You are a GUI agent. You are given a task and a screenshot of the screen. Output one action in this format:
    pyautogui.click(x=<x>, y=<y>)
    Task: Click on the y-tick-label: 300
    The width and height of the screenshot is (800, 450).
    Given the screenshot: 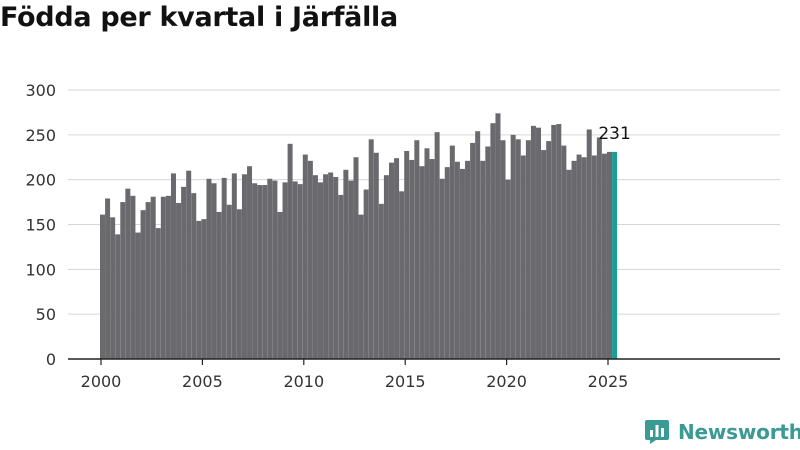 What is the action you would take?
    pyautogui.click(x=40, y=90)
    